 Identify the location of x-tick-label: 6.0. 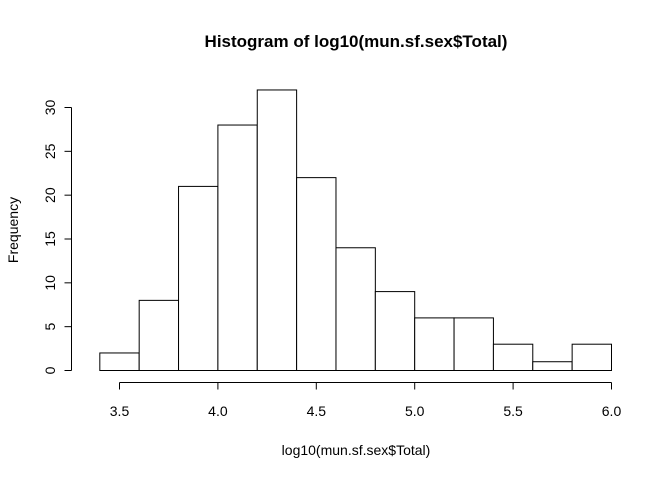
(612, 411).